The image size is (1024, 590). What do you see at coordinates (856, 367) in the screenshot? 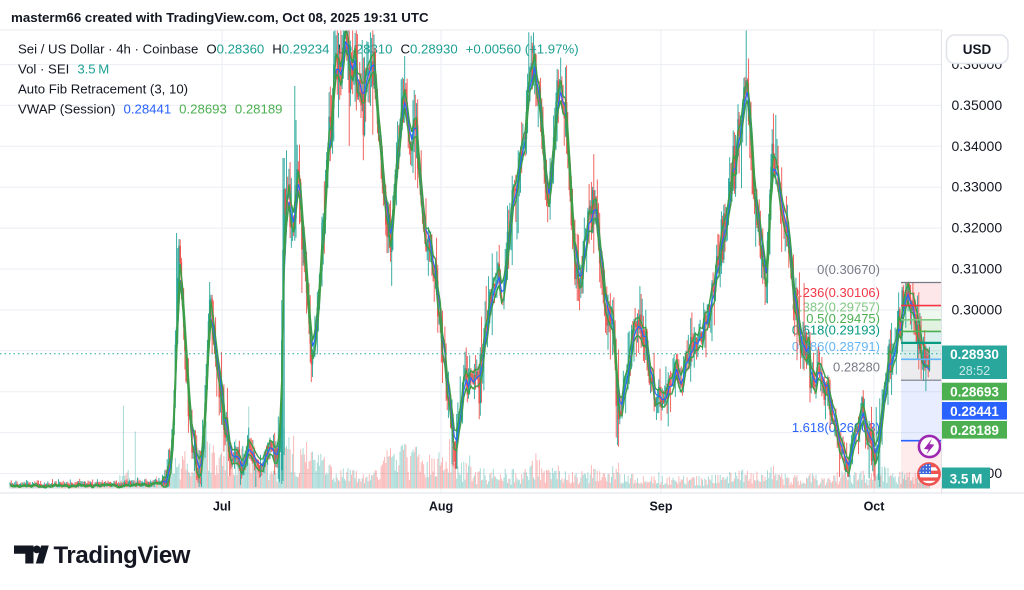
I see `svg-text: 0.28280` at bounding box center [856, 367].